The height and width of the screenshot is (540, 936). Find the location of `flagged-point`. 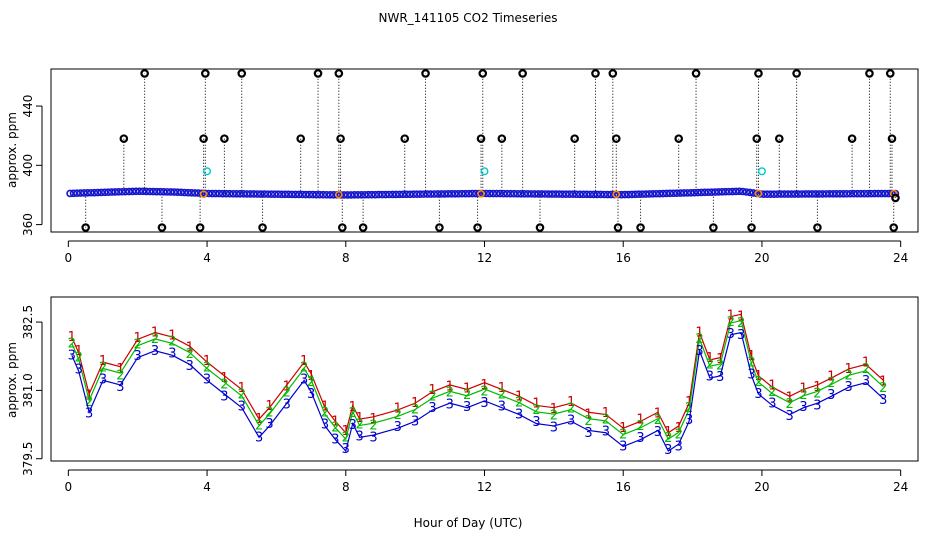

flagged-point is located at coordinates (761, 171).